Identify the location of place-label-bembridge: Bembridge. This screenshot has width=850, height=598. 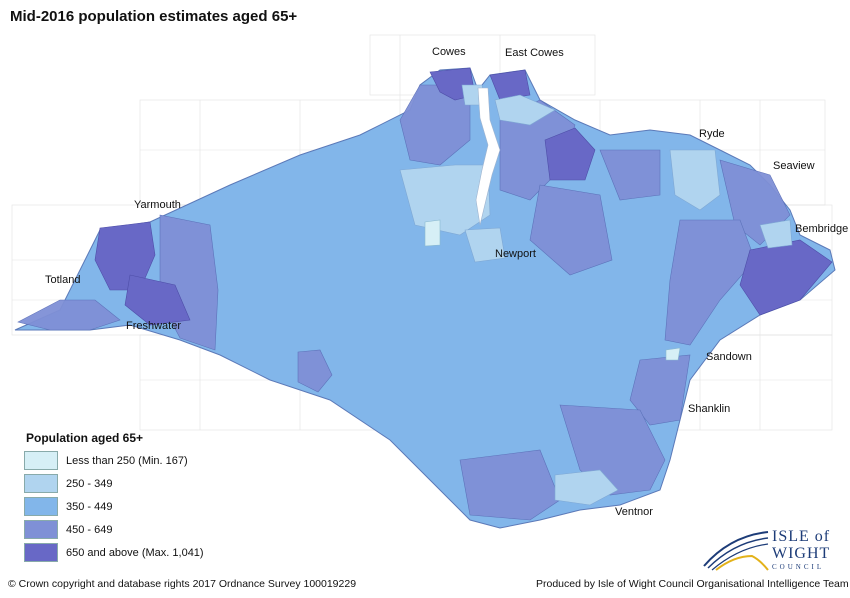
(822, 229).